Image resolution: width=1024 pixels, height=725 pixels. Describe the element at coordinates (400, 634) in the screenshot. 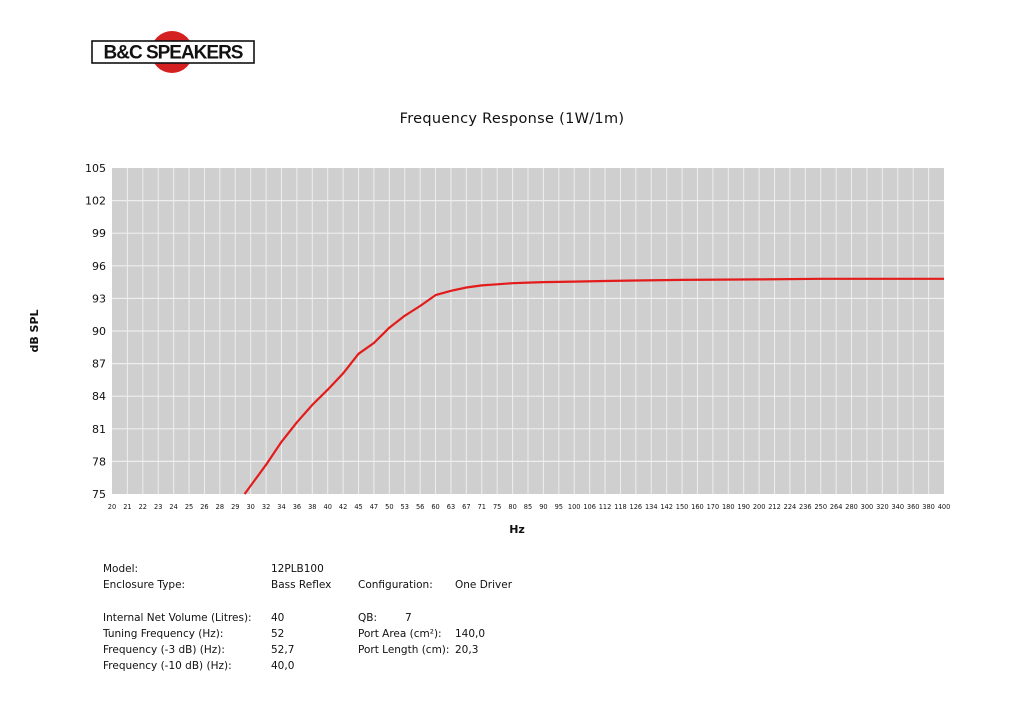

I see `port-area-label: Port Area (cm²):` at that location.